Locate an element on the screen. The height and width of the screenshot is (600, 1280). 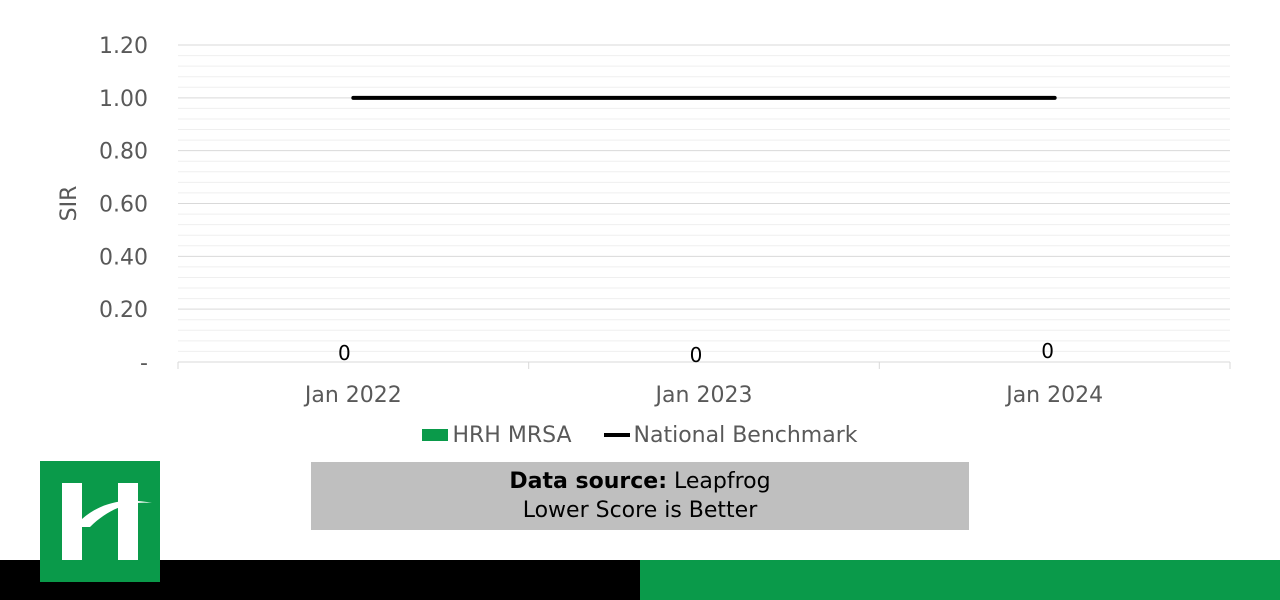
x-axis is located at coordinates (704, 365).